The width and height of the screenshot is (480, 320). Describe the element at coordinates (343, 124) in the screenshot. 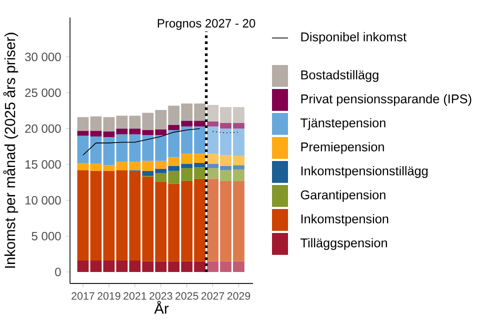

I see `legend-label: Tjänstepension` at that location.